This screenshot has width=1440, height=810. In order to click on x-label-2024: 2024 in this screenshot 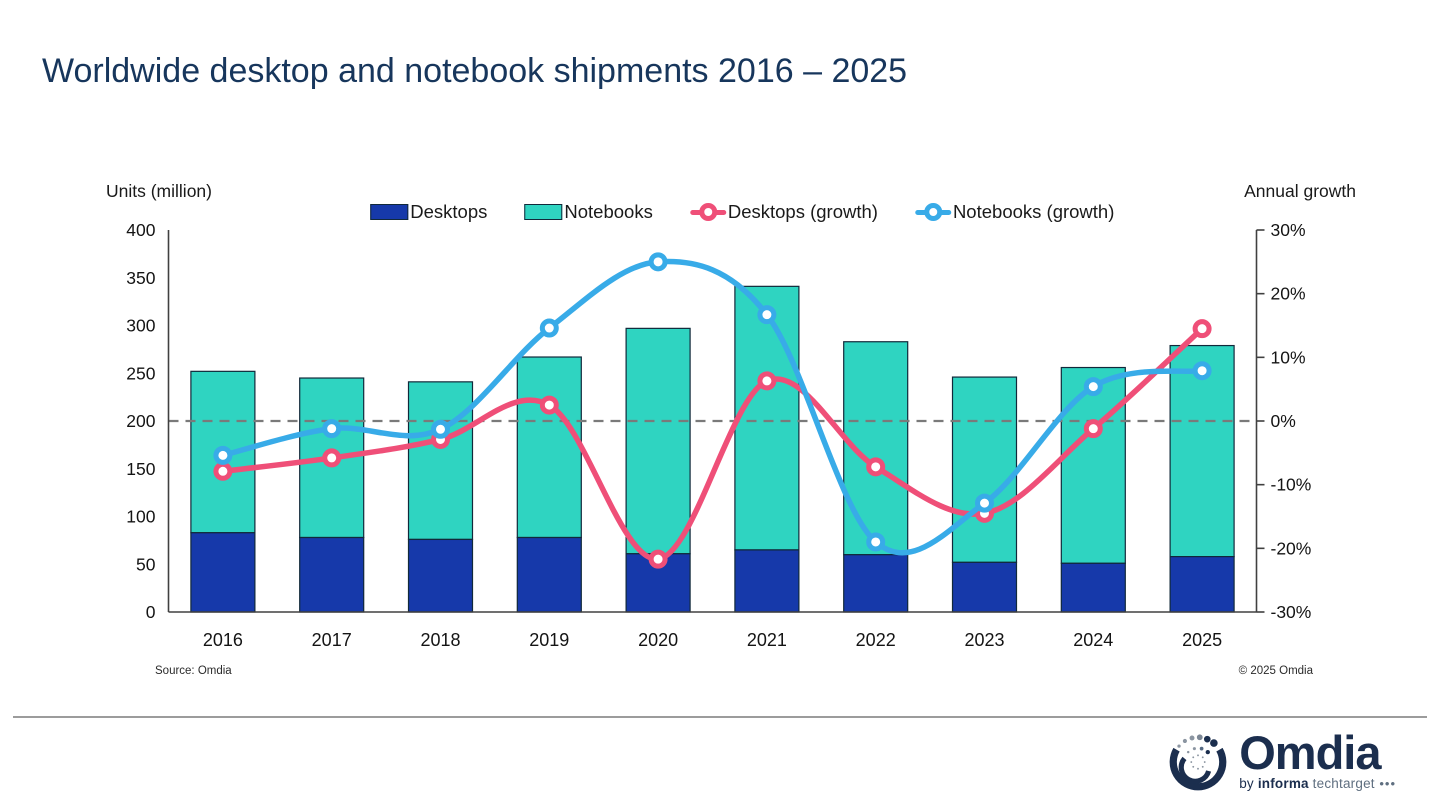, I will do `click(1093, 640)`.